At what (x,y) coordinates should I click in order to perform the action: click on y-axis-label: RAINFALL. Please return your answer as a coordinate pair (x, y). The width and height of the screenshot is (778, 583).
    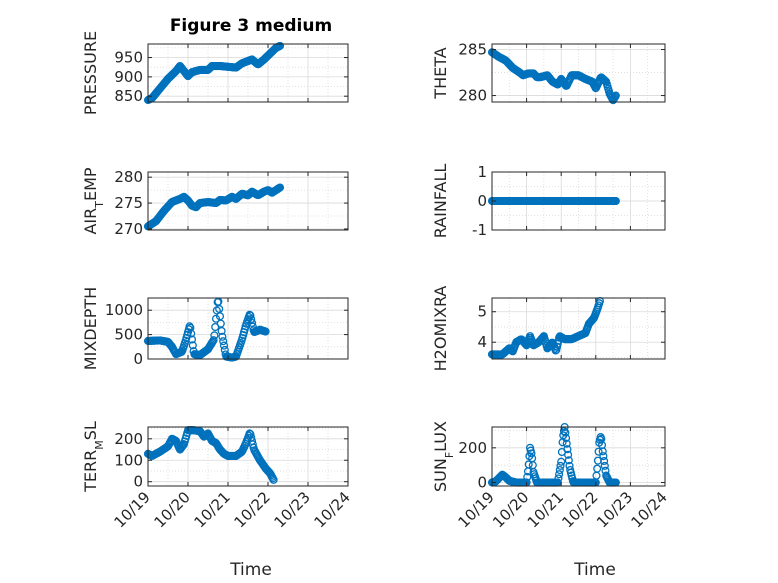
    Looking at the image, I should click on (440, 201).